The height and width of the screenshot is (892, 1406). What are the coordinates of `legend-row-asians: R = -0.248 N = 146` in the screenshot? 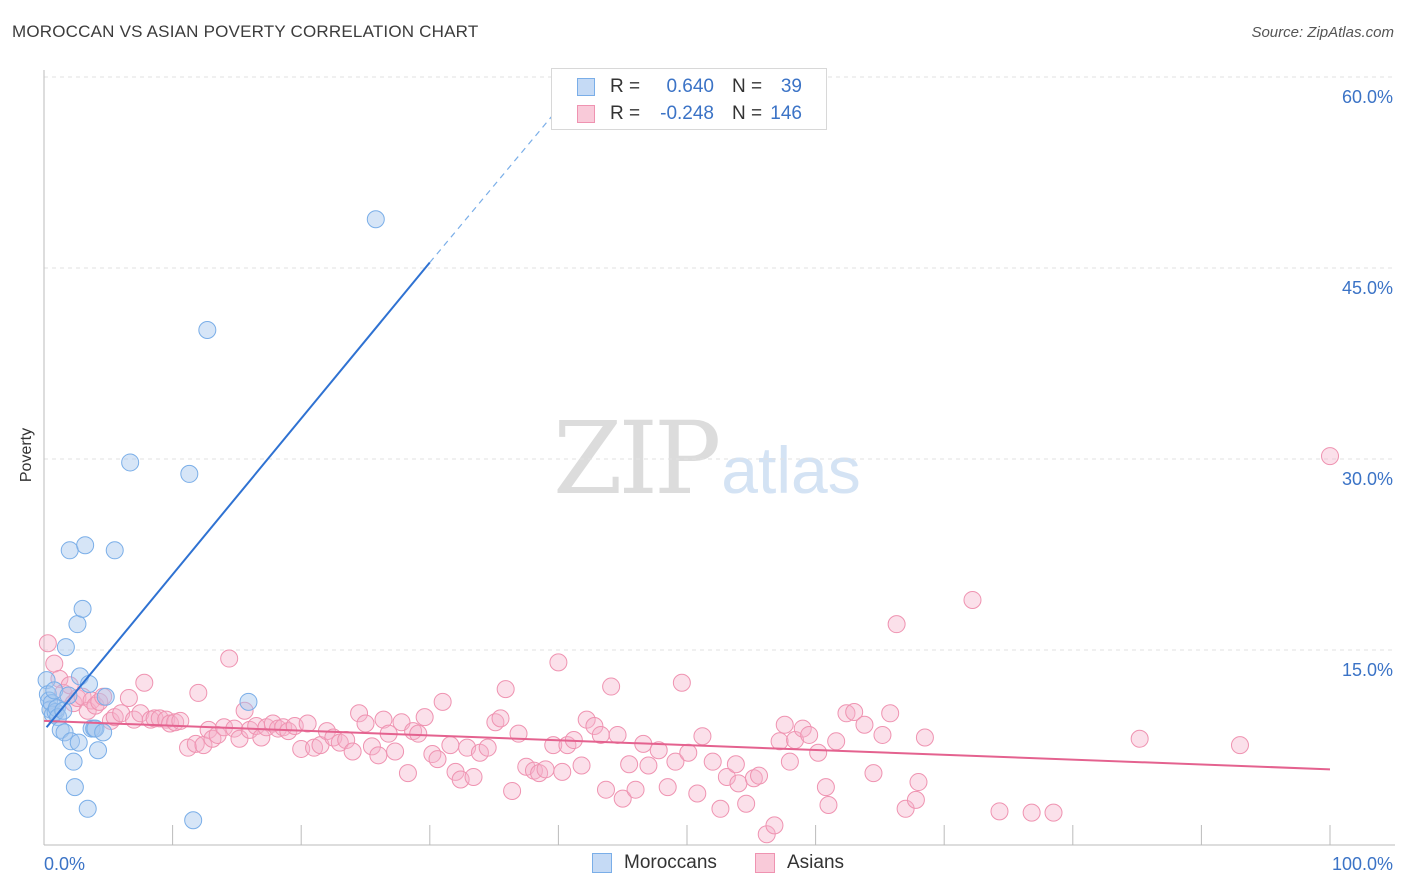 It's located at (689, 114).